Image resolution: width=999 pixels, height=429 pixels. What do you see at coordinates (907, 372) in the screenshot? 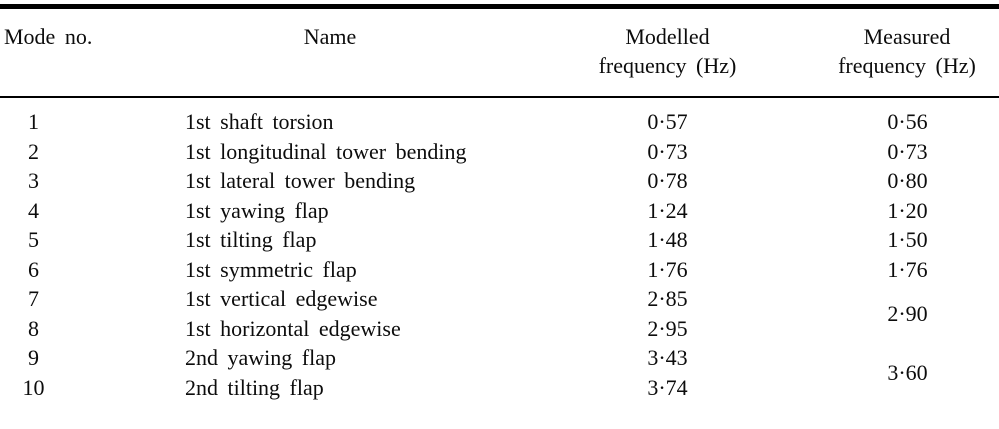
I see `measured-cell-merged: 3·60` at bounding box center [907, 372].